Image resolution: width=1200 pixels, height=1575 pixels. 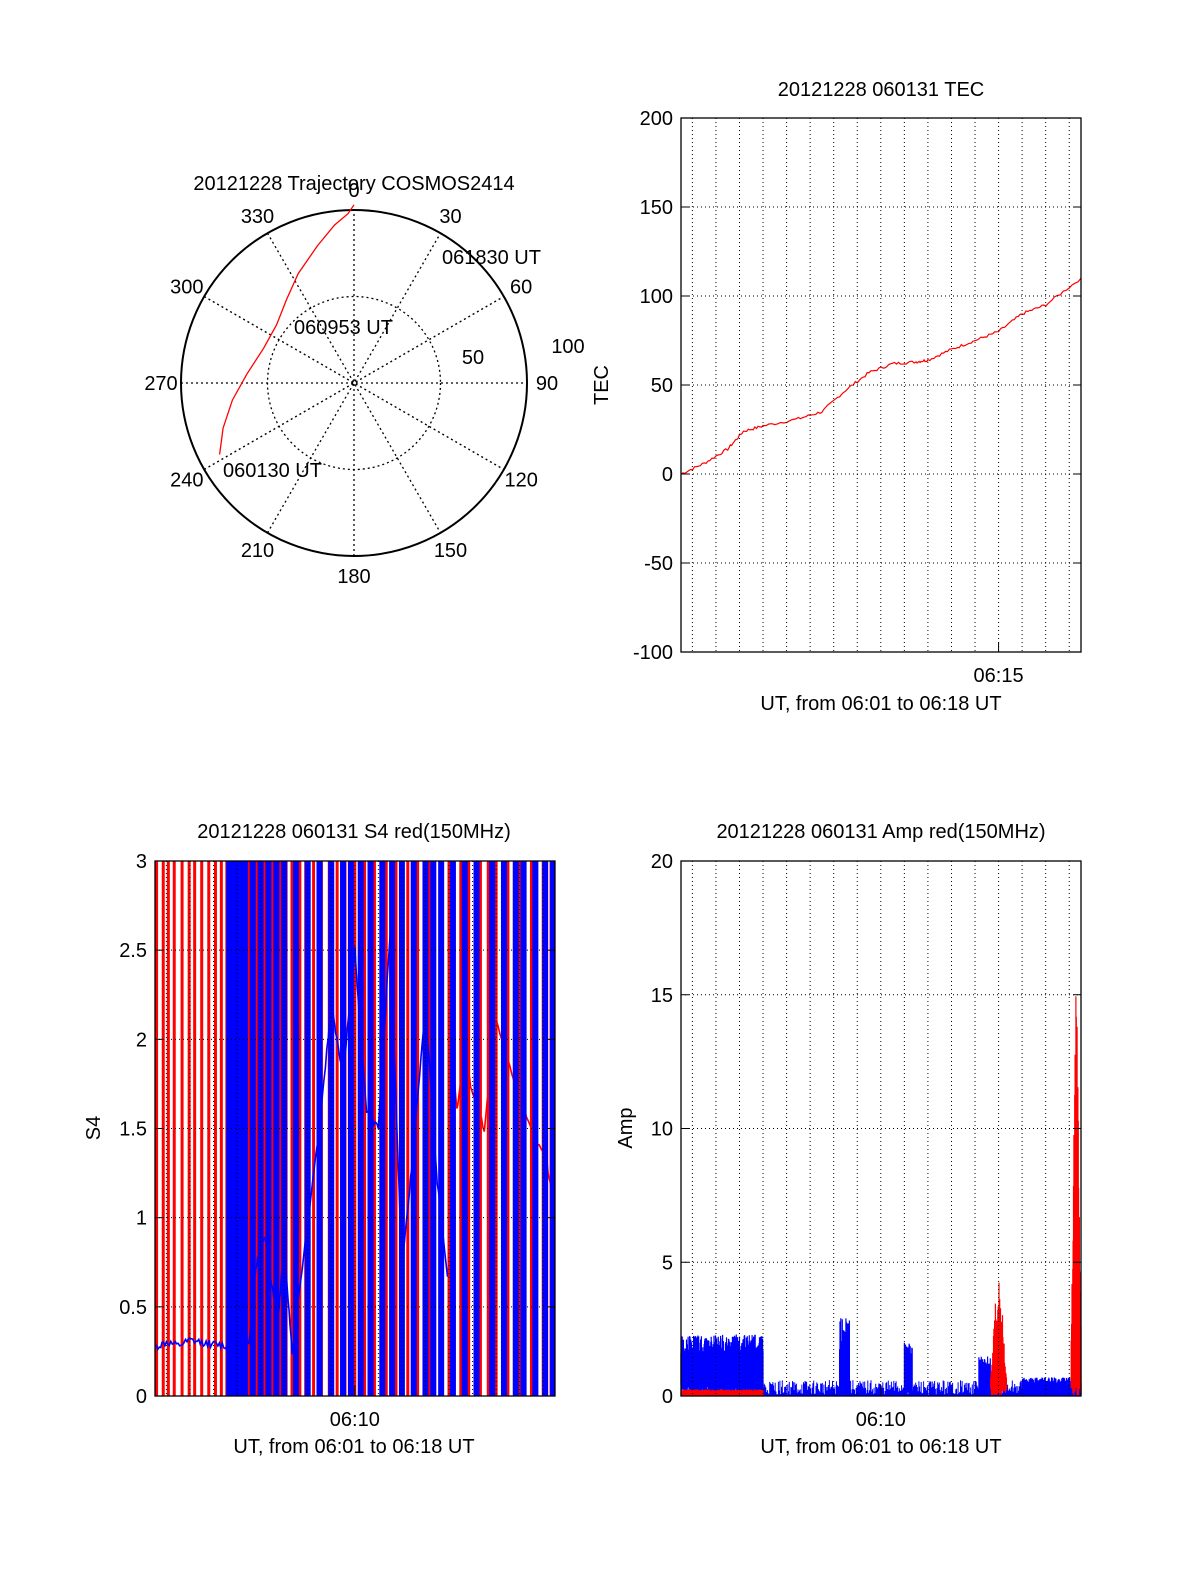 I want to click on y-tick-label: 200, so click(x=656, y=119).